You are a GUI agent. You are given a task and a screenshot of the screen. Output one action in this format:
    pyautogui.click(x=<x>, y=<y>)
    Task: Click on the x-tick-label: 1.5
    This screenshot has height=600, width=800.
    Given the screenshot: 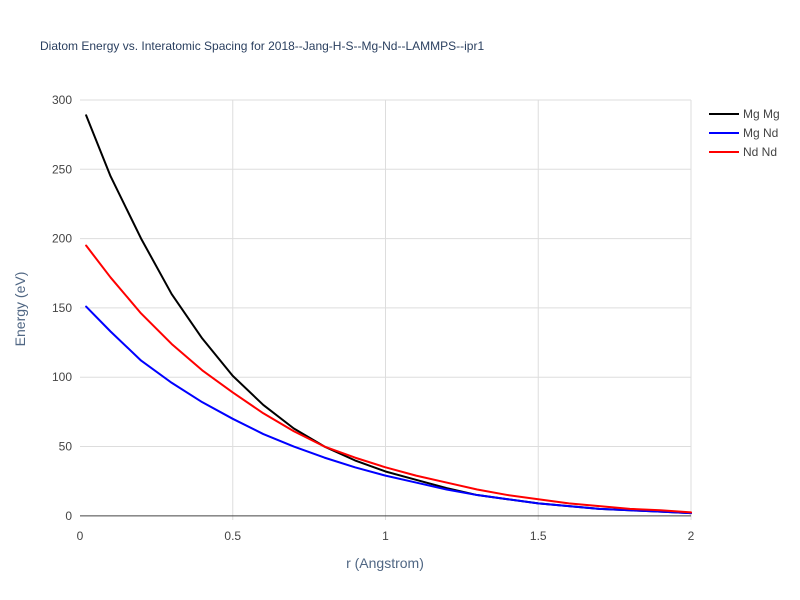 What is the action you would take?
    pyautogui.click(x=538, y=536)
    